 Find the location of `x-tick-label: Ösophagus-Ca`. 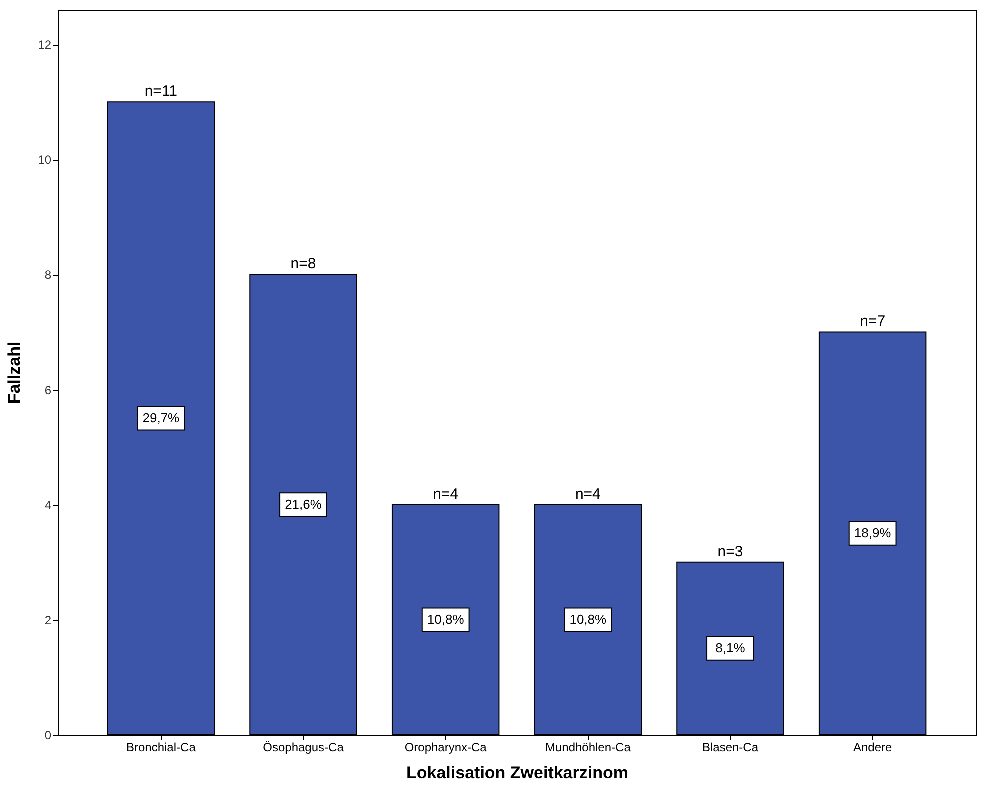

x-tick-label: Ösophagus-Ca is located at coordinates (303, 747).